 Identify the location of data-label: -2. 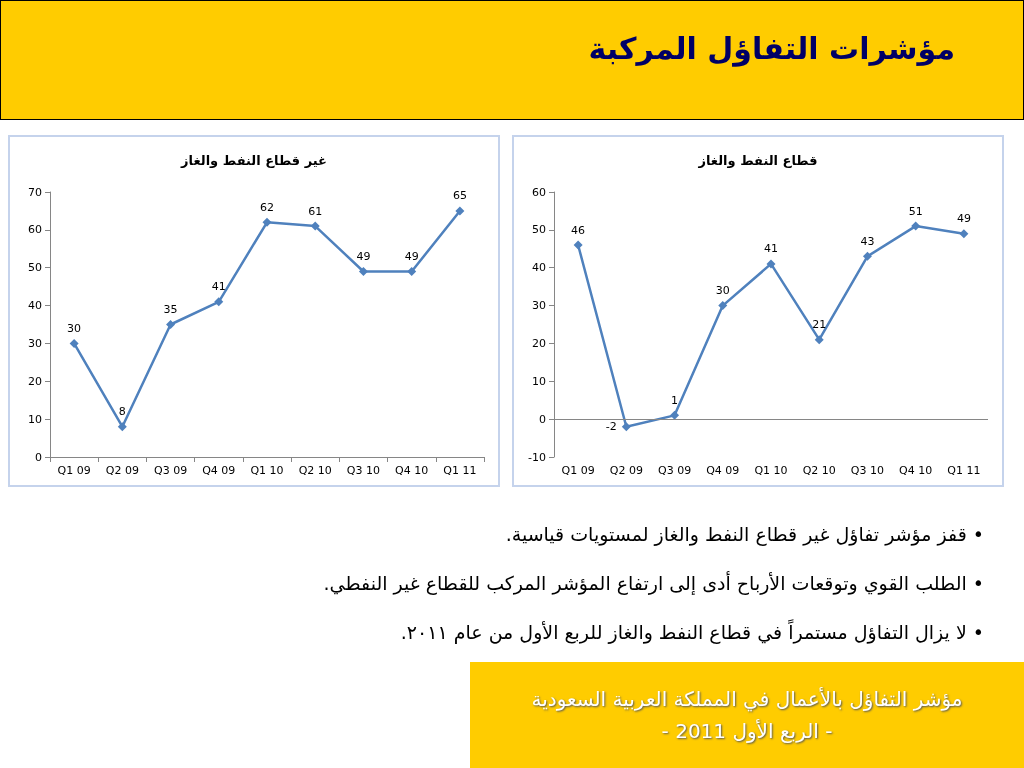
(611, 427).